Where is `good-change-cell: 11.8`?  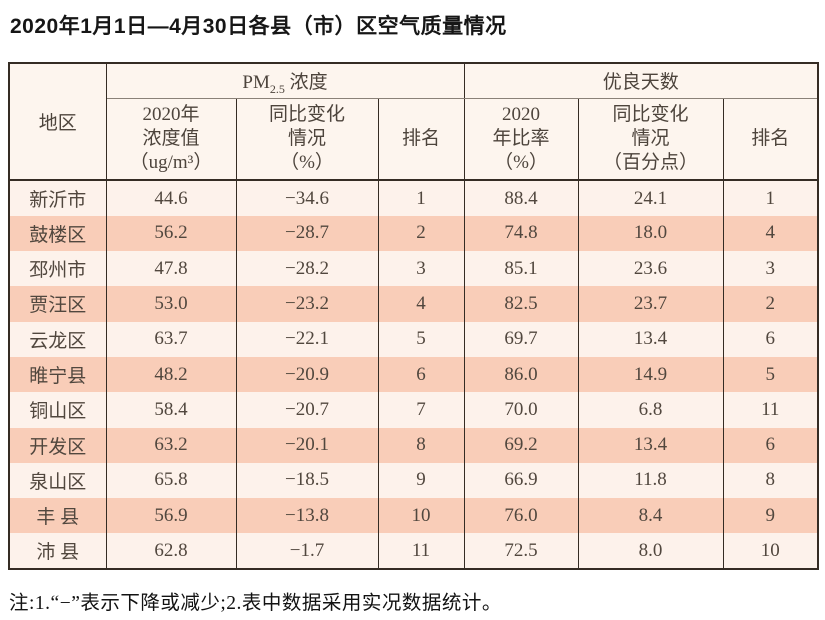 good-change-cell: 11.8 is located at coordinates (650, 480).